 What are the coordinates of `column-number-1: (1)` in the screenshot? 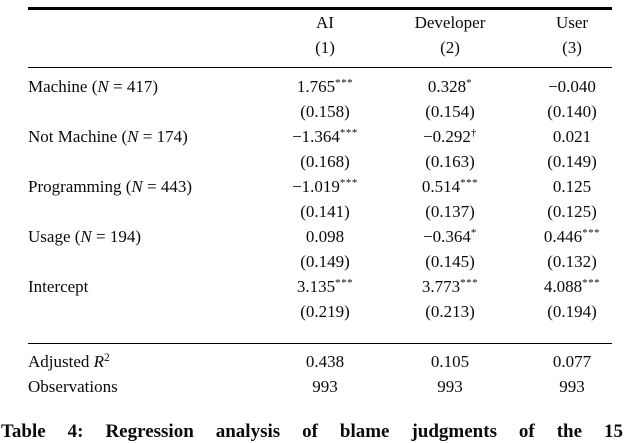 It's located at (325, 47).